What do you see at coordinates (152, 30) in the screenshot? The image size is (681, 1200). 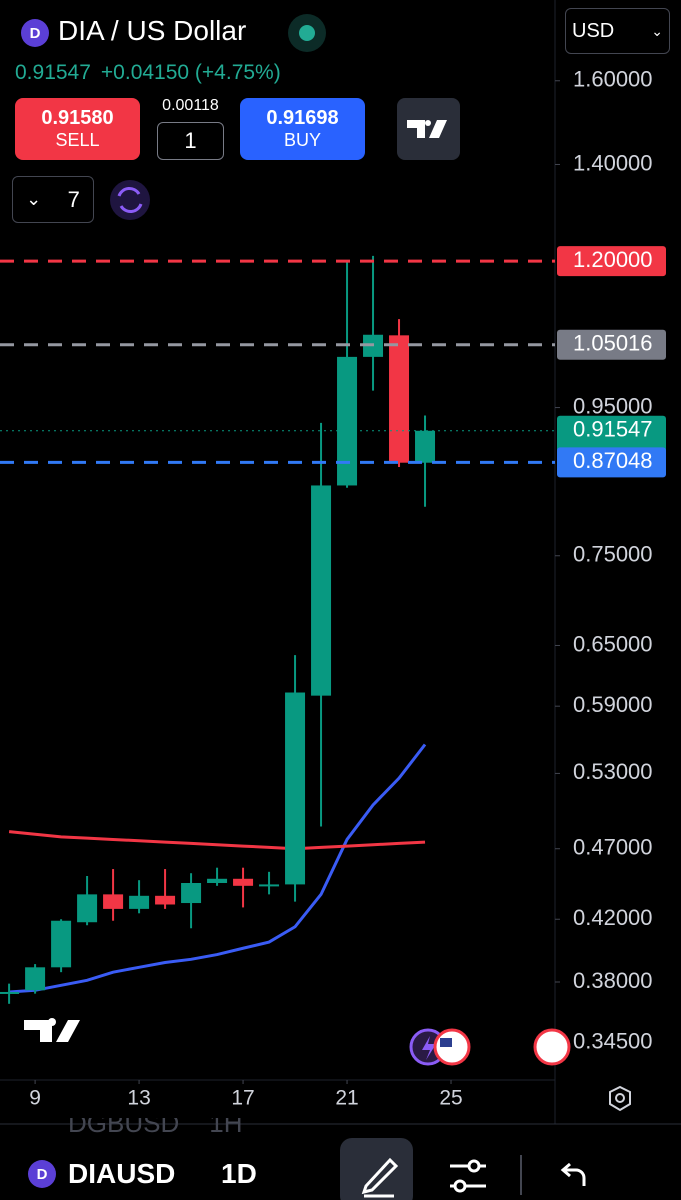 I see `symbol-title: DIA / US Dollar` at bounding box center [152, 30].